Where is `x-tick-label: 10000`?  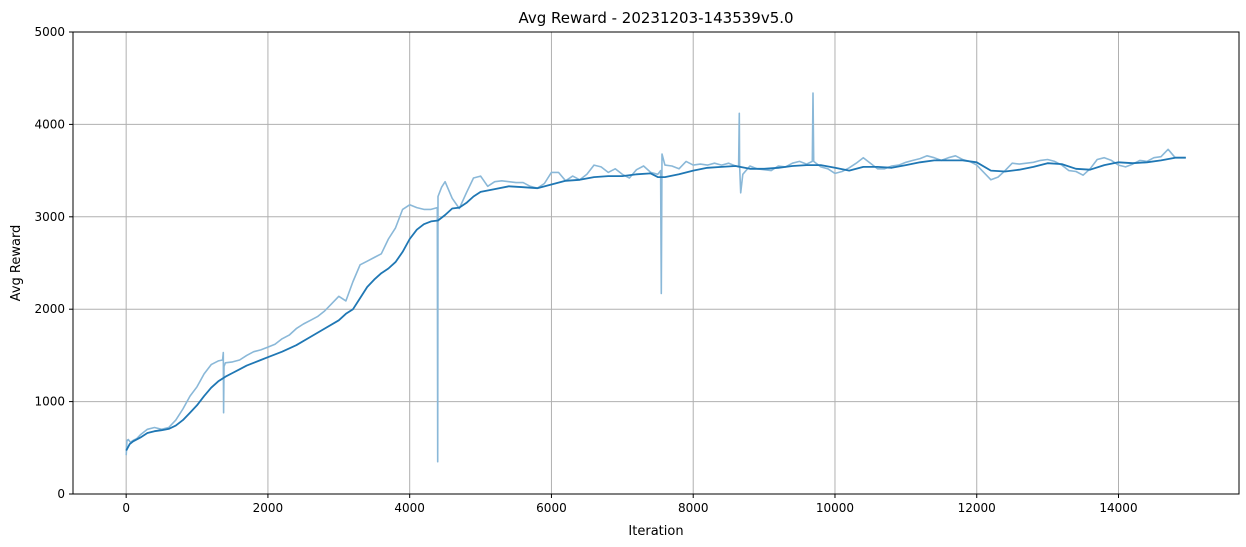 x-tick-label: 10000 is located at coordinates (835, 508).